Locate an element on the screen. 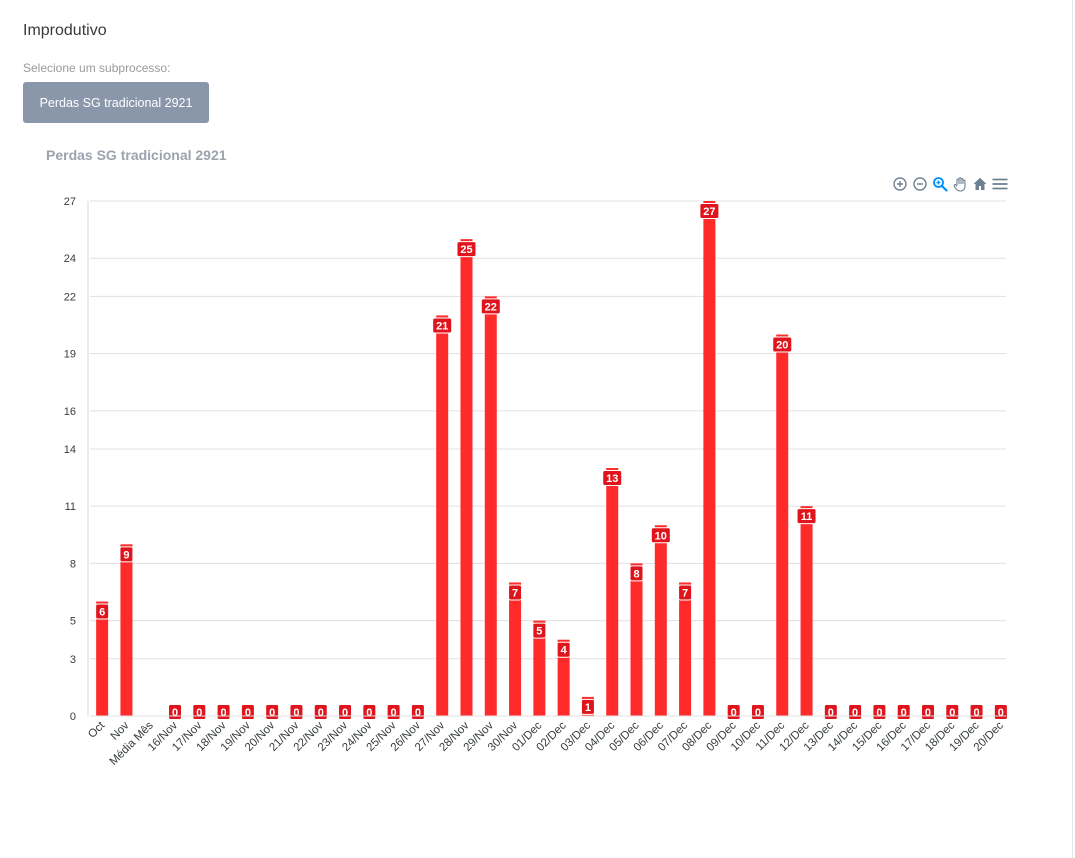 The height and width of the screenshot is (858, 1075). y-tick-label: 3 is located at coordinates (73, 660).